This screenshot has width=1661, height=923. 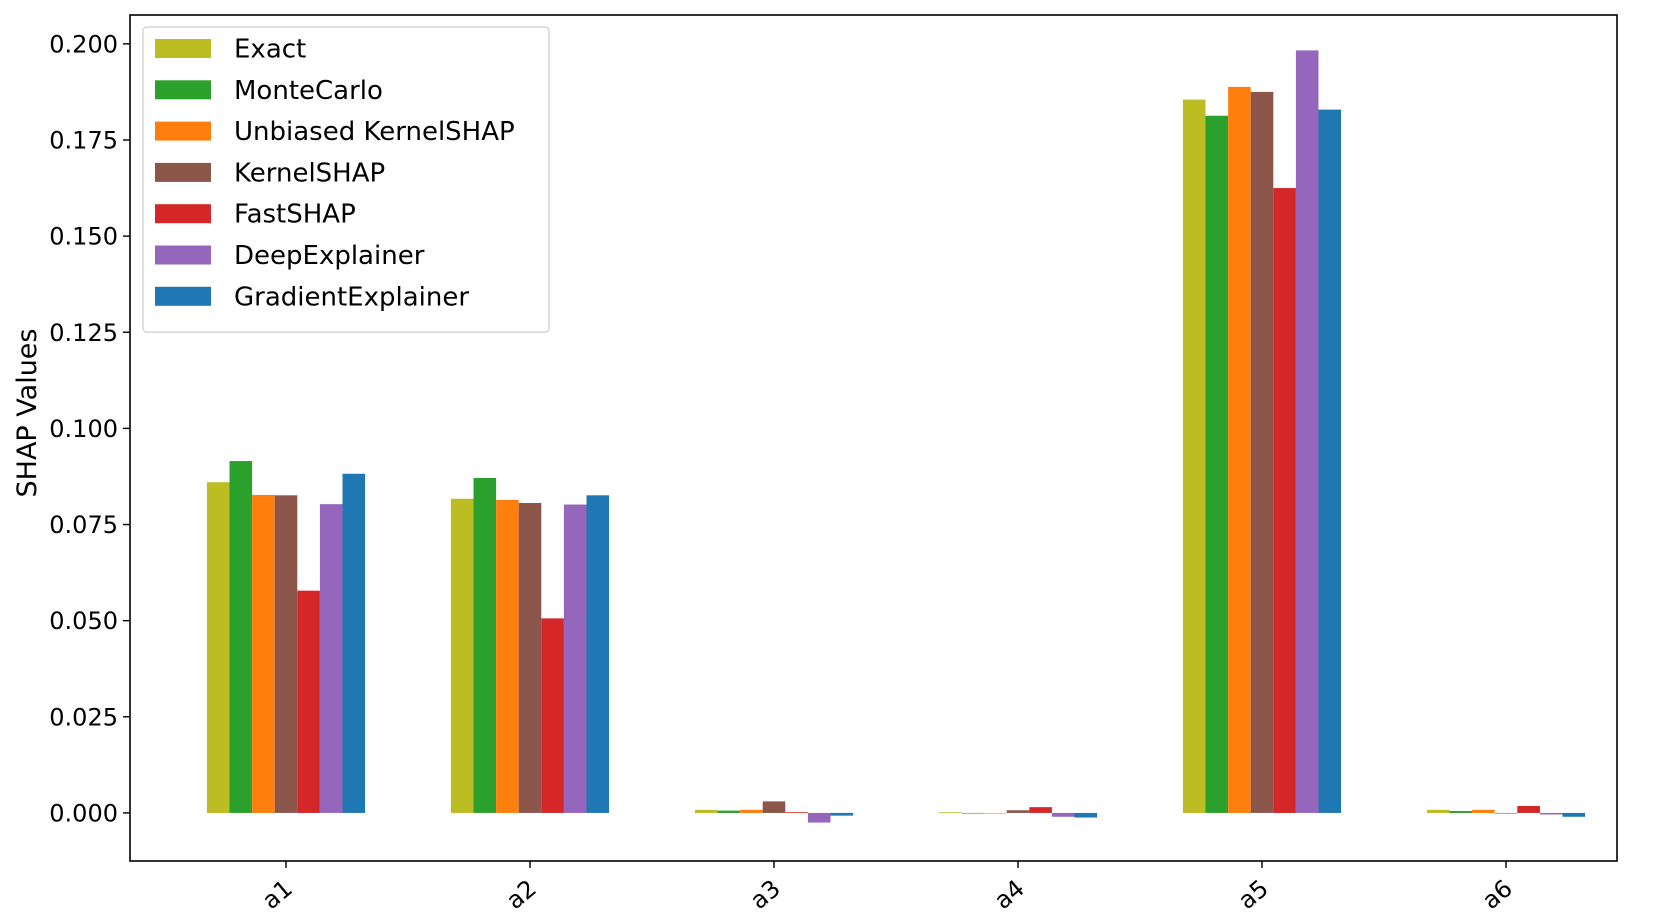 What do you see at coordinates (1307, 431) in the screenshot?
I see `bar-a5-deepexplainer` at bounding box center [1307, 431].